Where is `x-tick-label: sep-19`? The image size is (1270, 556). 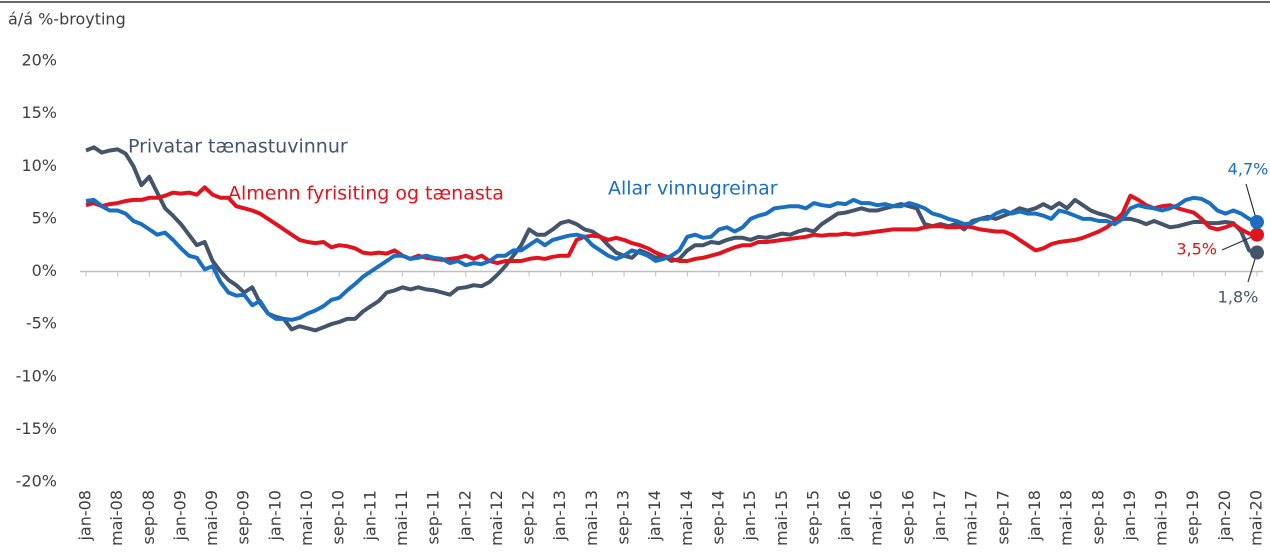
x-tick-label: sep-19 is located at coordinates (1192, 517).